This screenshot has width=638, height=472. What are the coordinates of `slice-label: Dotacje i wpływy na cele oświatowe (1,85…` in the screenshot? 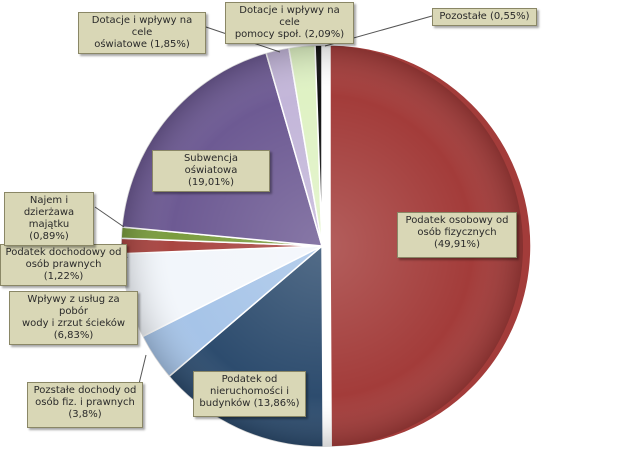 It's located at (142, 33).